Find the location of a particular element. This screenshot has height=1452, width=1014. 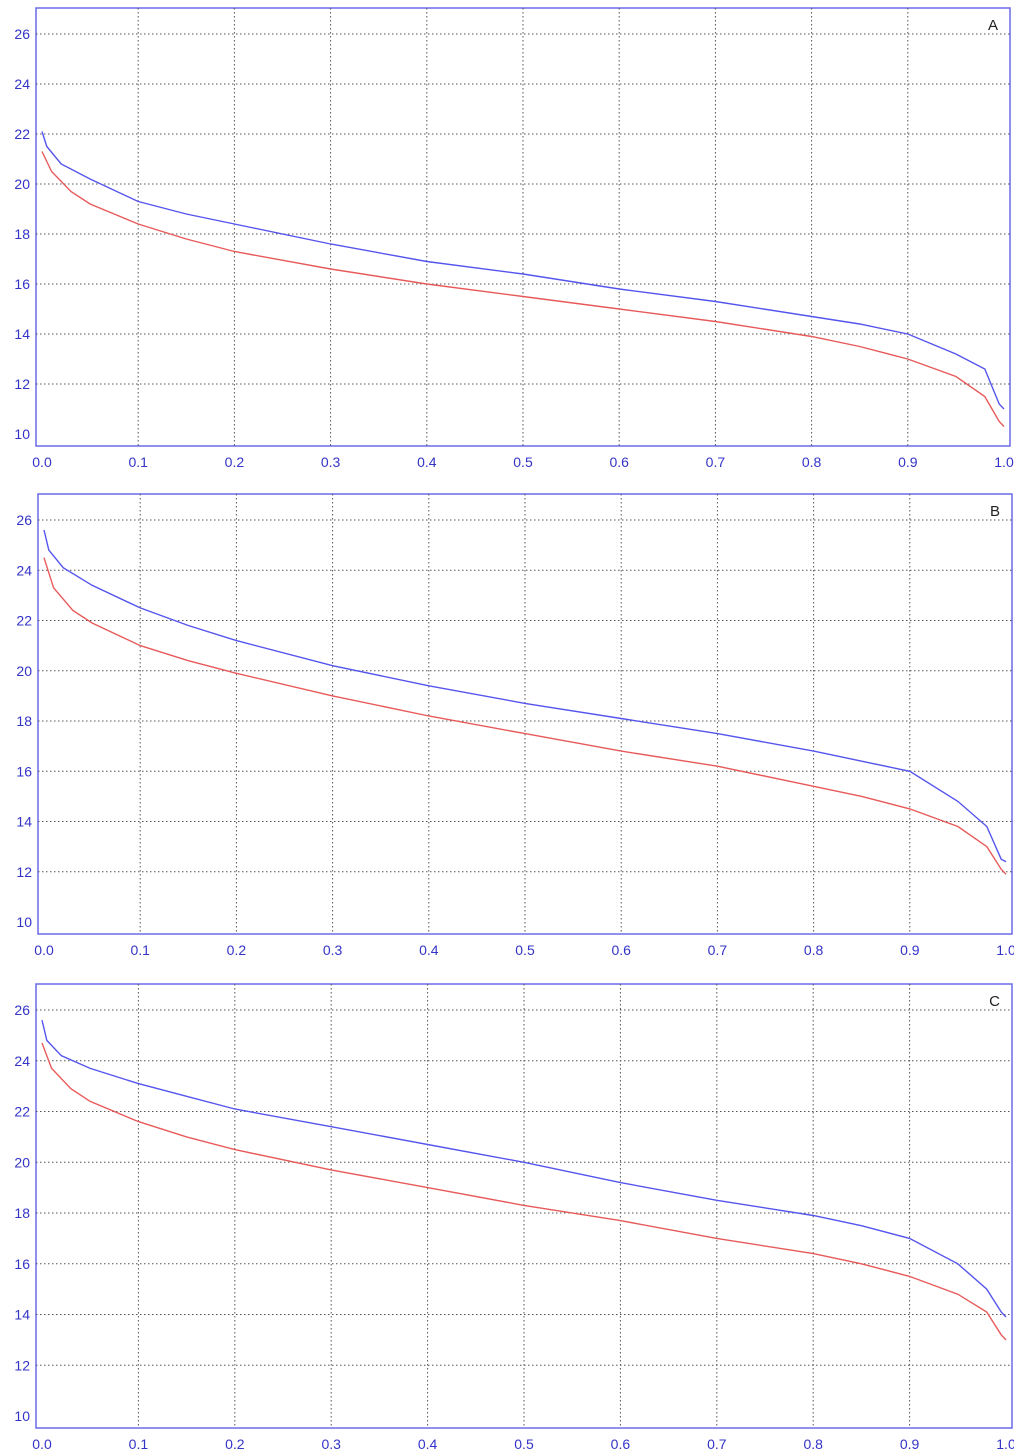

panel-label: B is located at coordinates (995, 511).